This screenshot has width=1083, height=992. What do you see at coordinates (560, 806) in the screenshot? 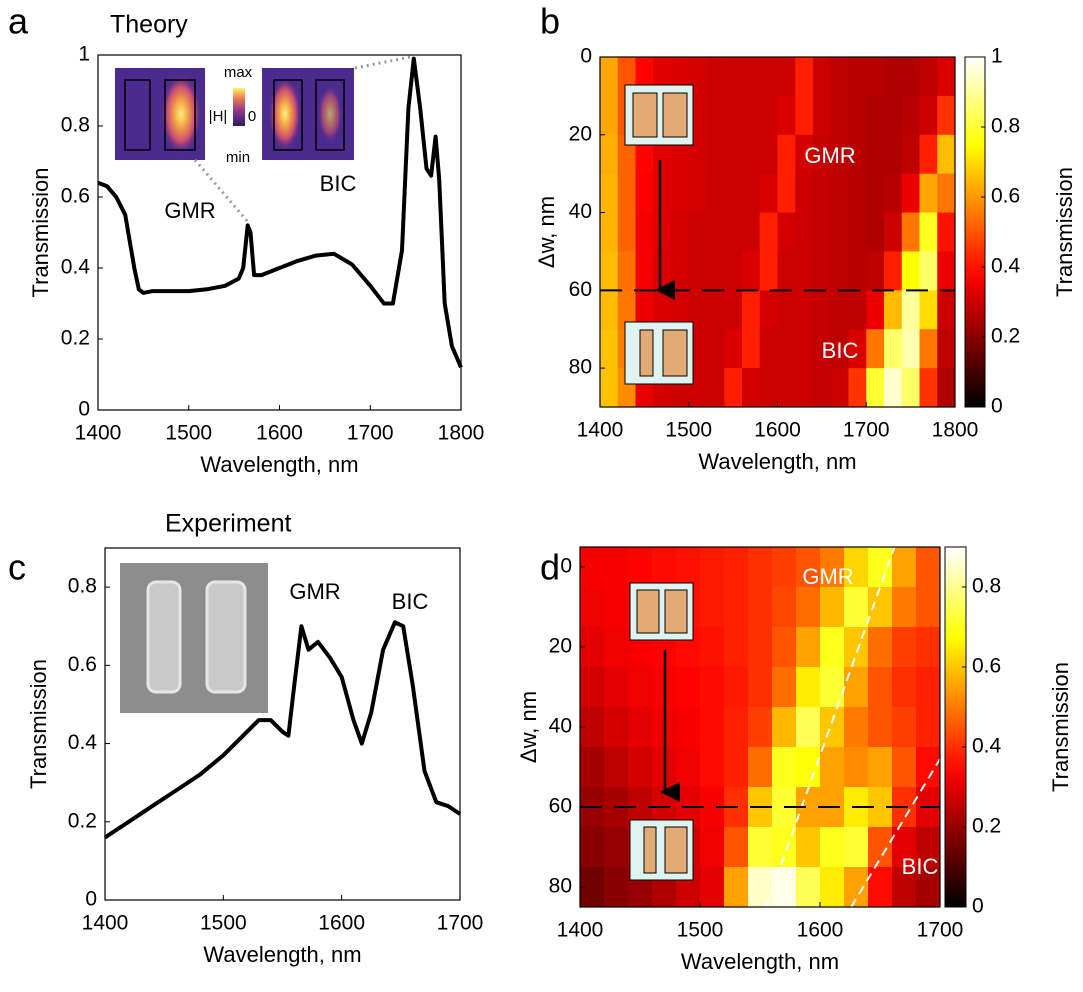
I see `y-tick-label: 60` at bounding box center [560, 806].